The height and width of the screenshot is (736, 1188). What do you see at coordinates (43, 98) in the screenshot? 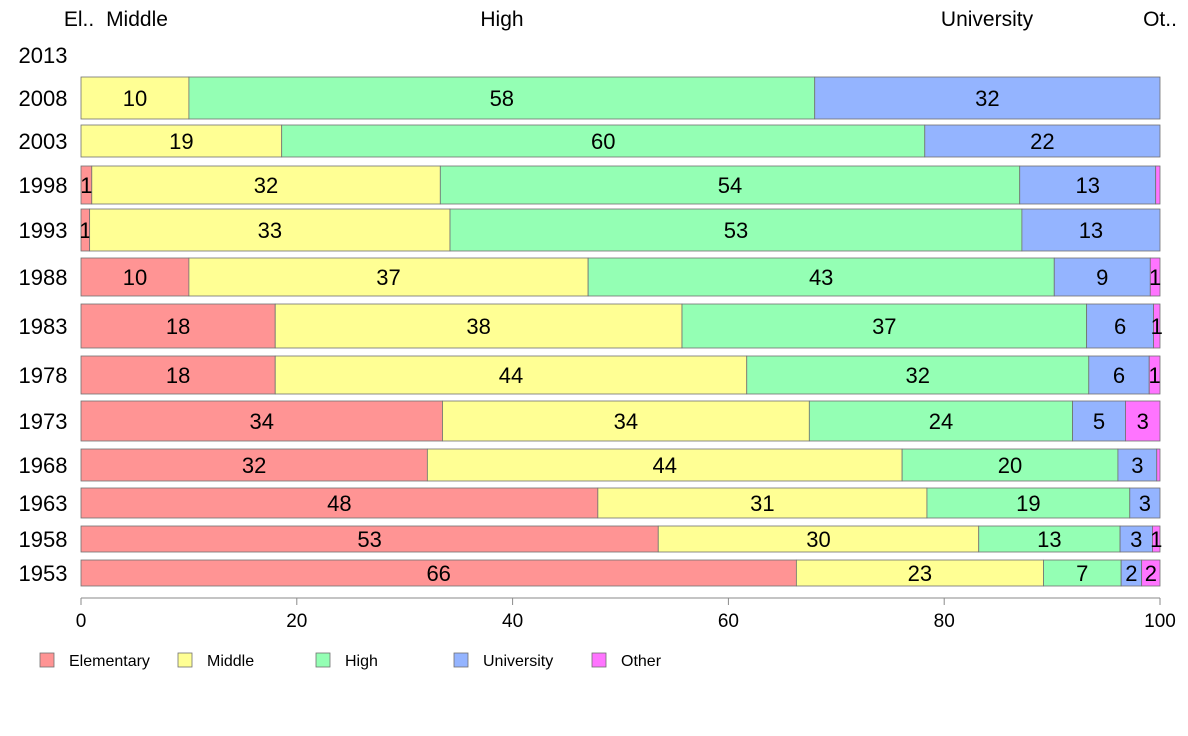
I see `y-tick-label: 2008` at bounding box center [43, 98].